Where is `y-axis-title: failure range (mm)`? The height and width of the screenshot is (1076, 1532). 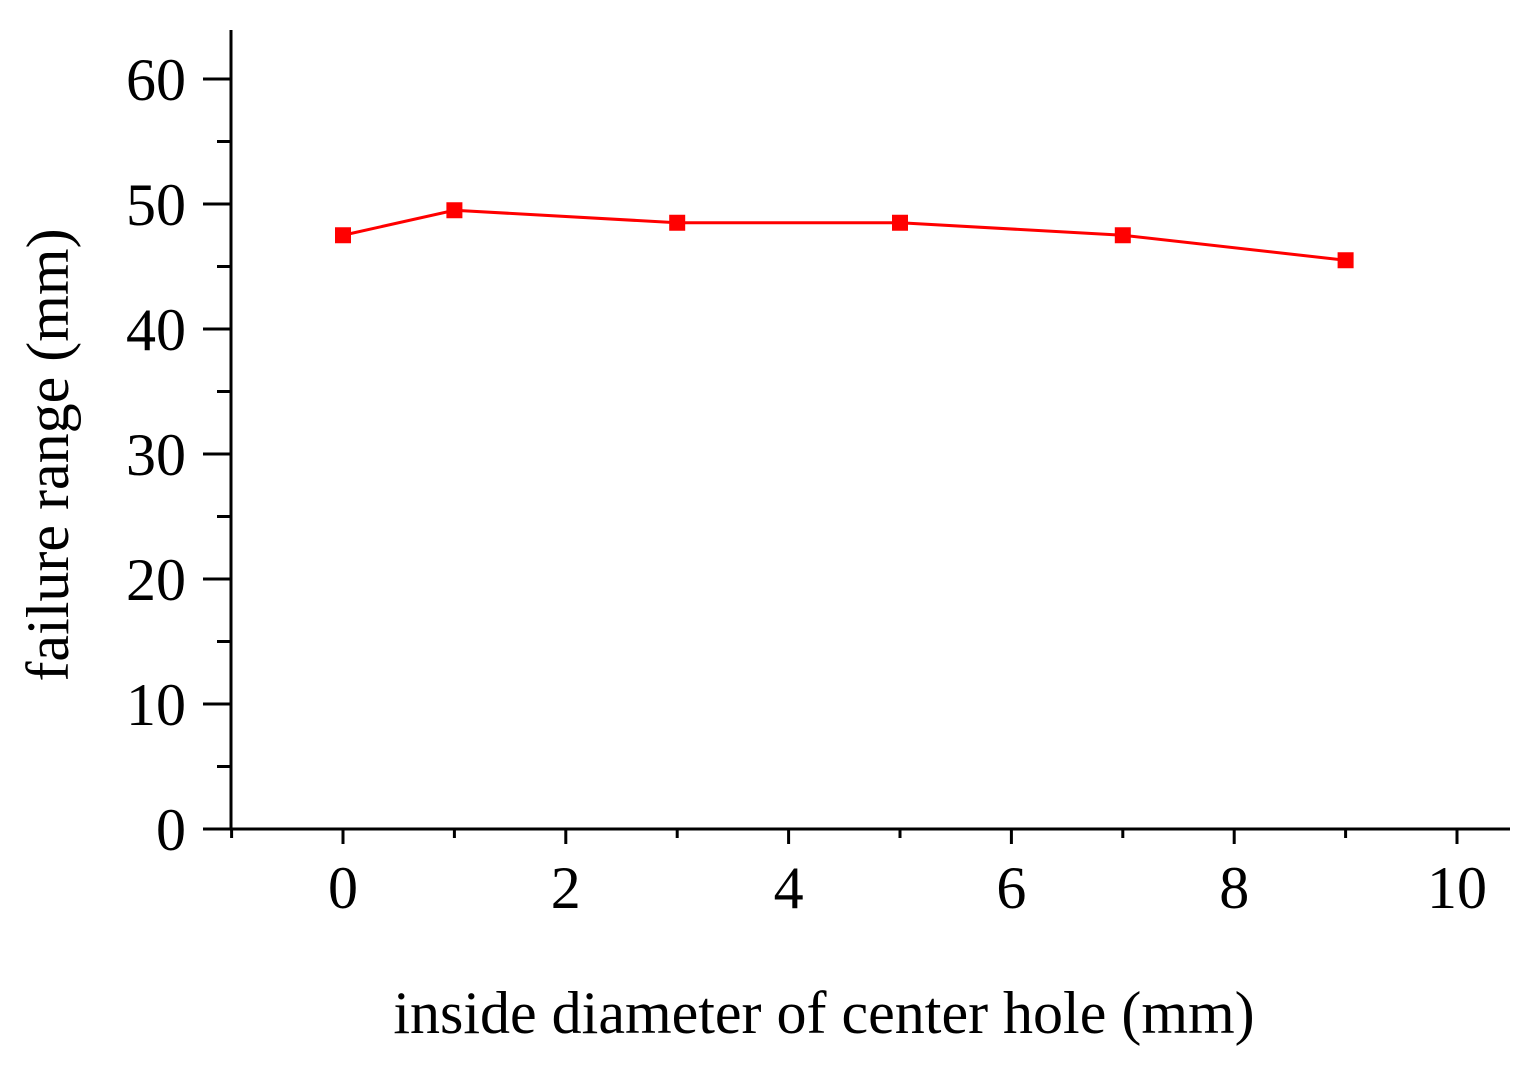
y-axis-title: failure range (mm) is located at coordinates (48, 454).